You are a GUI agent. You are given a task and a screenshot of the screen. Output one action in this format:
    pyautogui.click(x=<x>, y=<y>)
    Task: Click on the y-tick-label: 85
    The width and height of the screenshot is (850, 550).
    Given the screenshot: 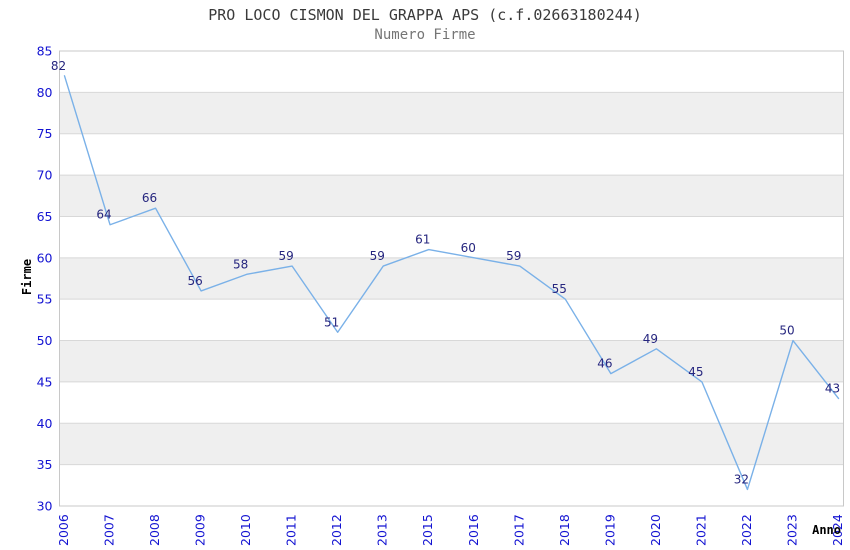 What is the action you would take?
    pyautogui.click(x=45, y=51)
    